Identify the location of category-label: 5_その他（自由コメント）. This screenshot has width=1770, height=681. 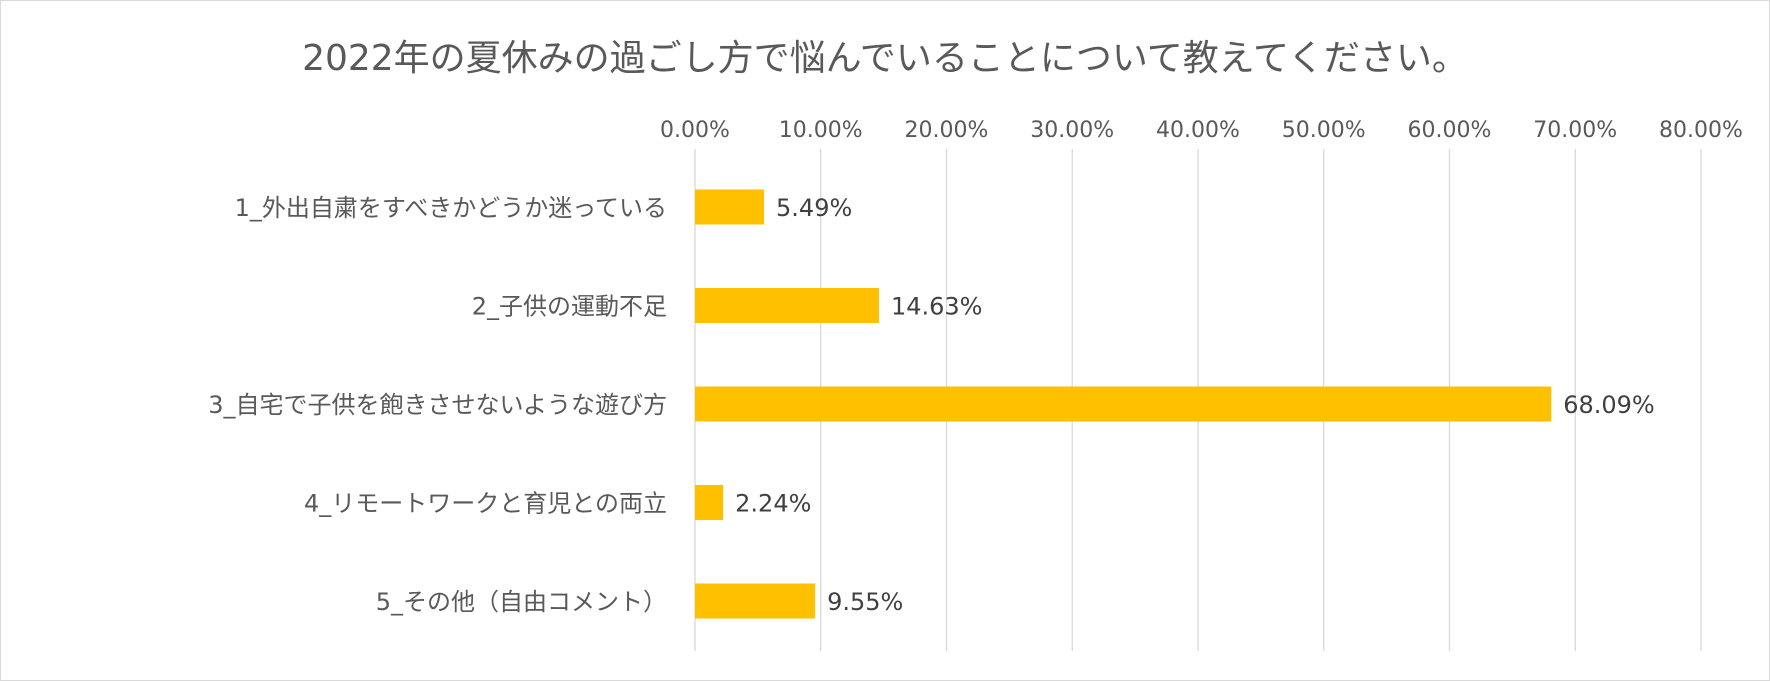
(521, 602).